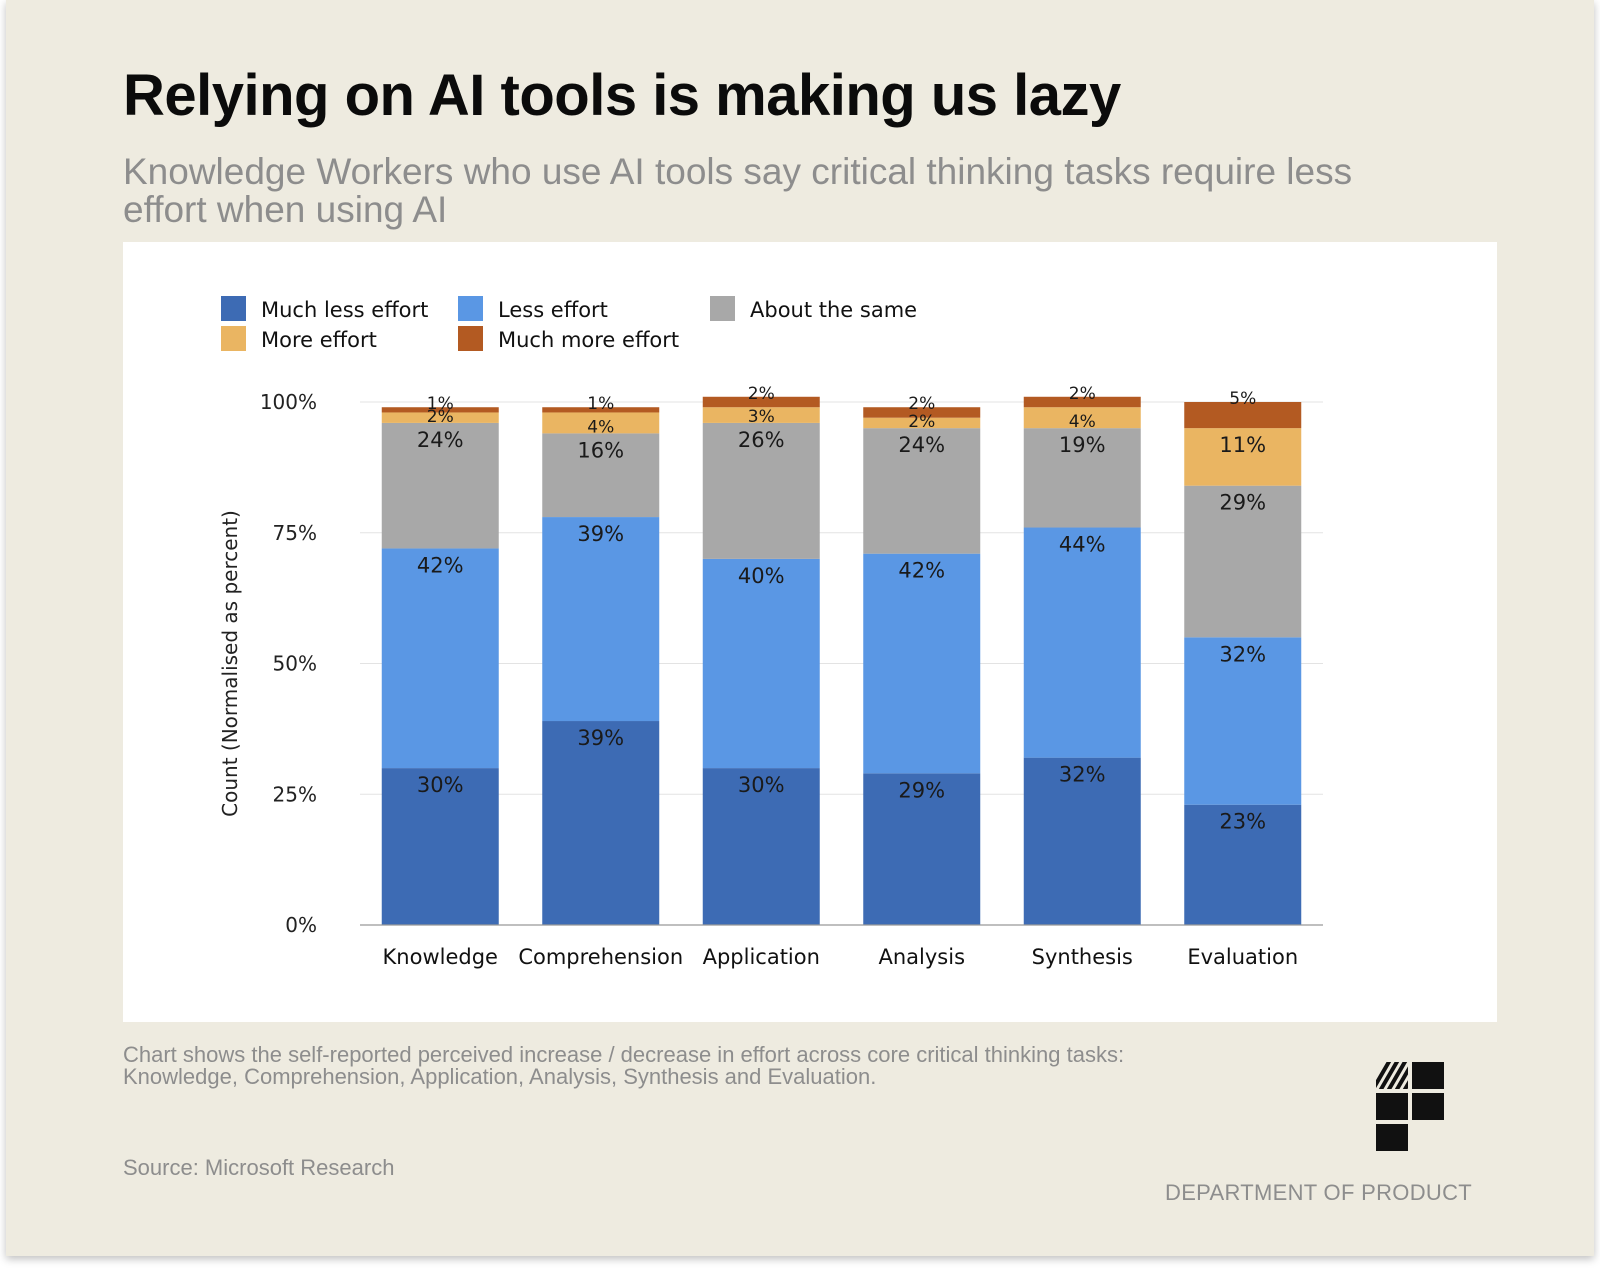 Image resolution: width=1600 pixels, height=1270 pixels. I want to click on data-label: 26%, so click(761, 440).